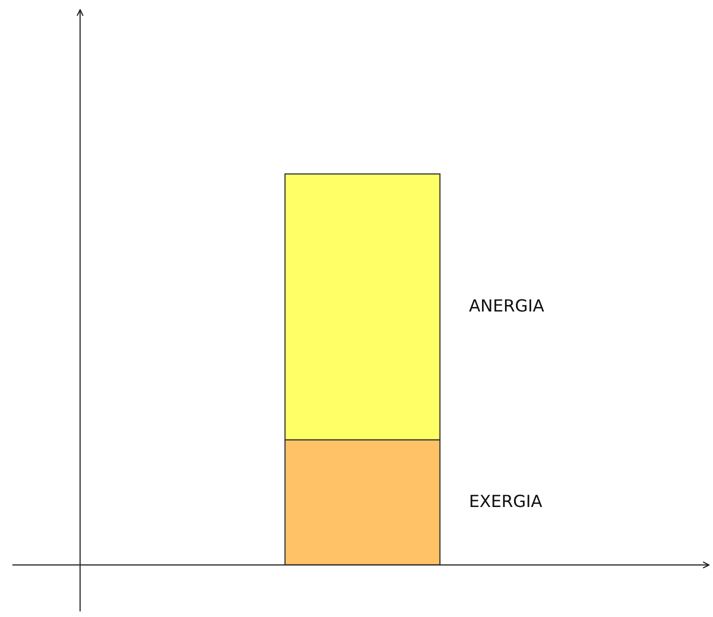  What do you see at coordinates (506, 501) in the screenshot?
I see `series-label: EXERGIA` at bounding box center [506, 501].